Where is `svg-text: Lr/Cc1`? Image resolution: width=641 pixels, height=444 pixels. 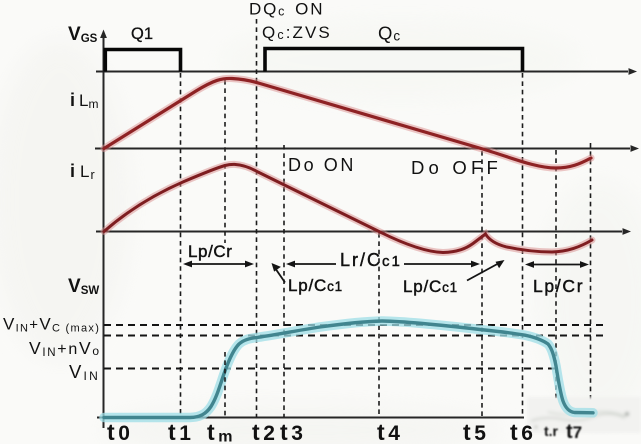 svg-text: Lr/Cc1 is located at coordinates (371, 260).